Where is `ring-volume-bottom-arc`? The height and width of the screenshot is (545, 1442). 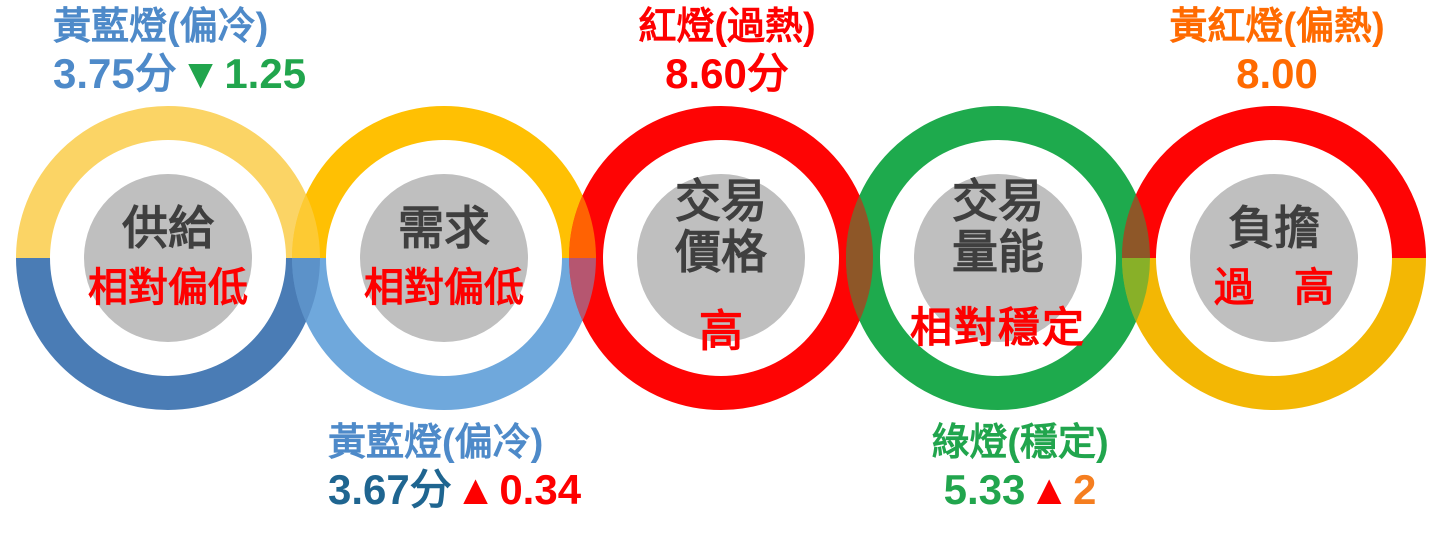 ring-volume-bottom-arc is located at coordinates (998, 333).